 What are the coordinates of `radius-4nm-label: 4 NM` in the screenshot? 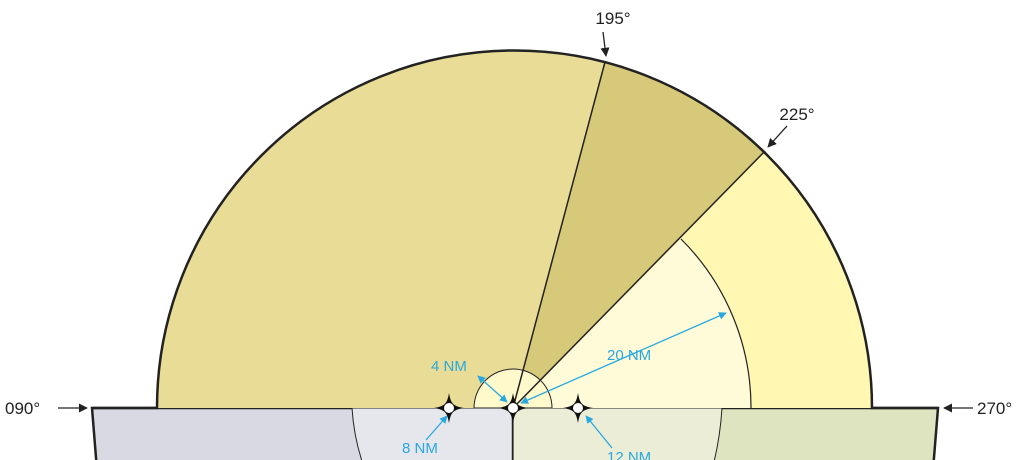 It's located at (449, 366).